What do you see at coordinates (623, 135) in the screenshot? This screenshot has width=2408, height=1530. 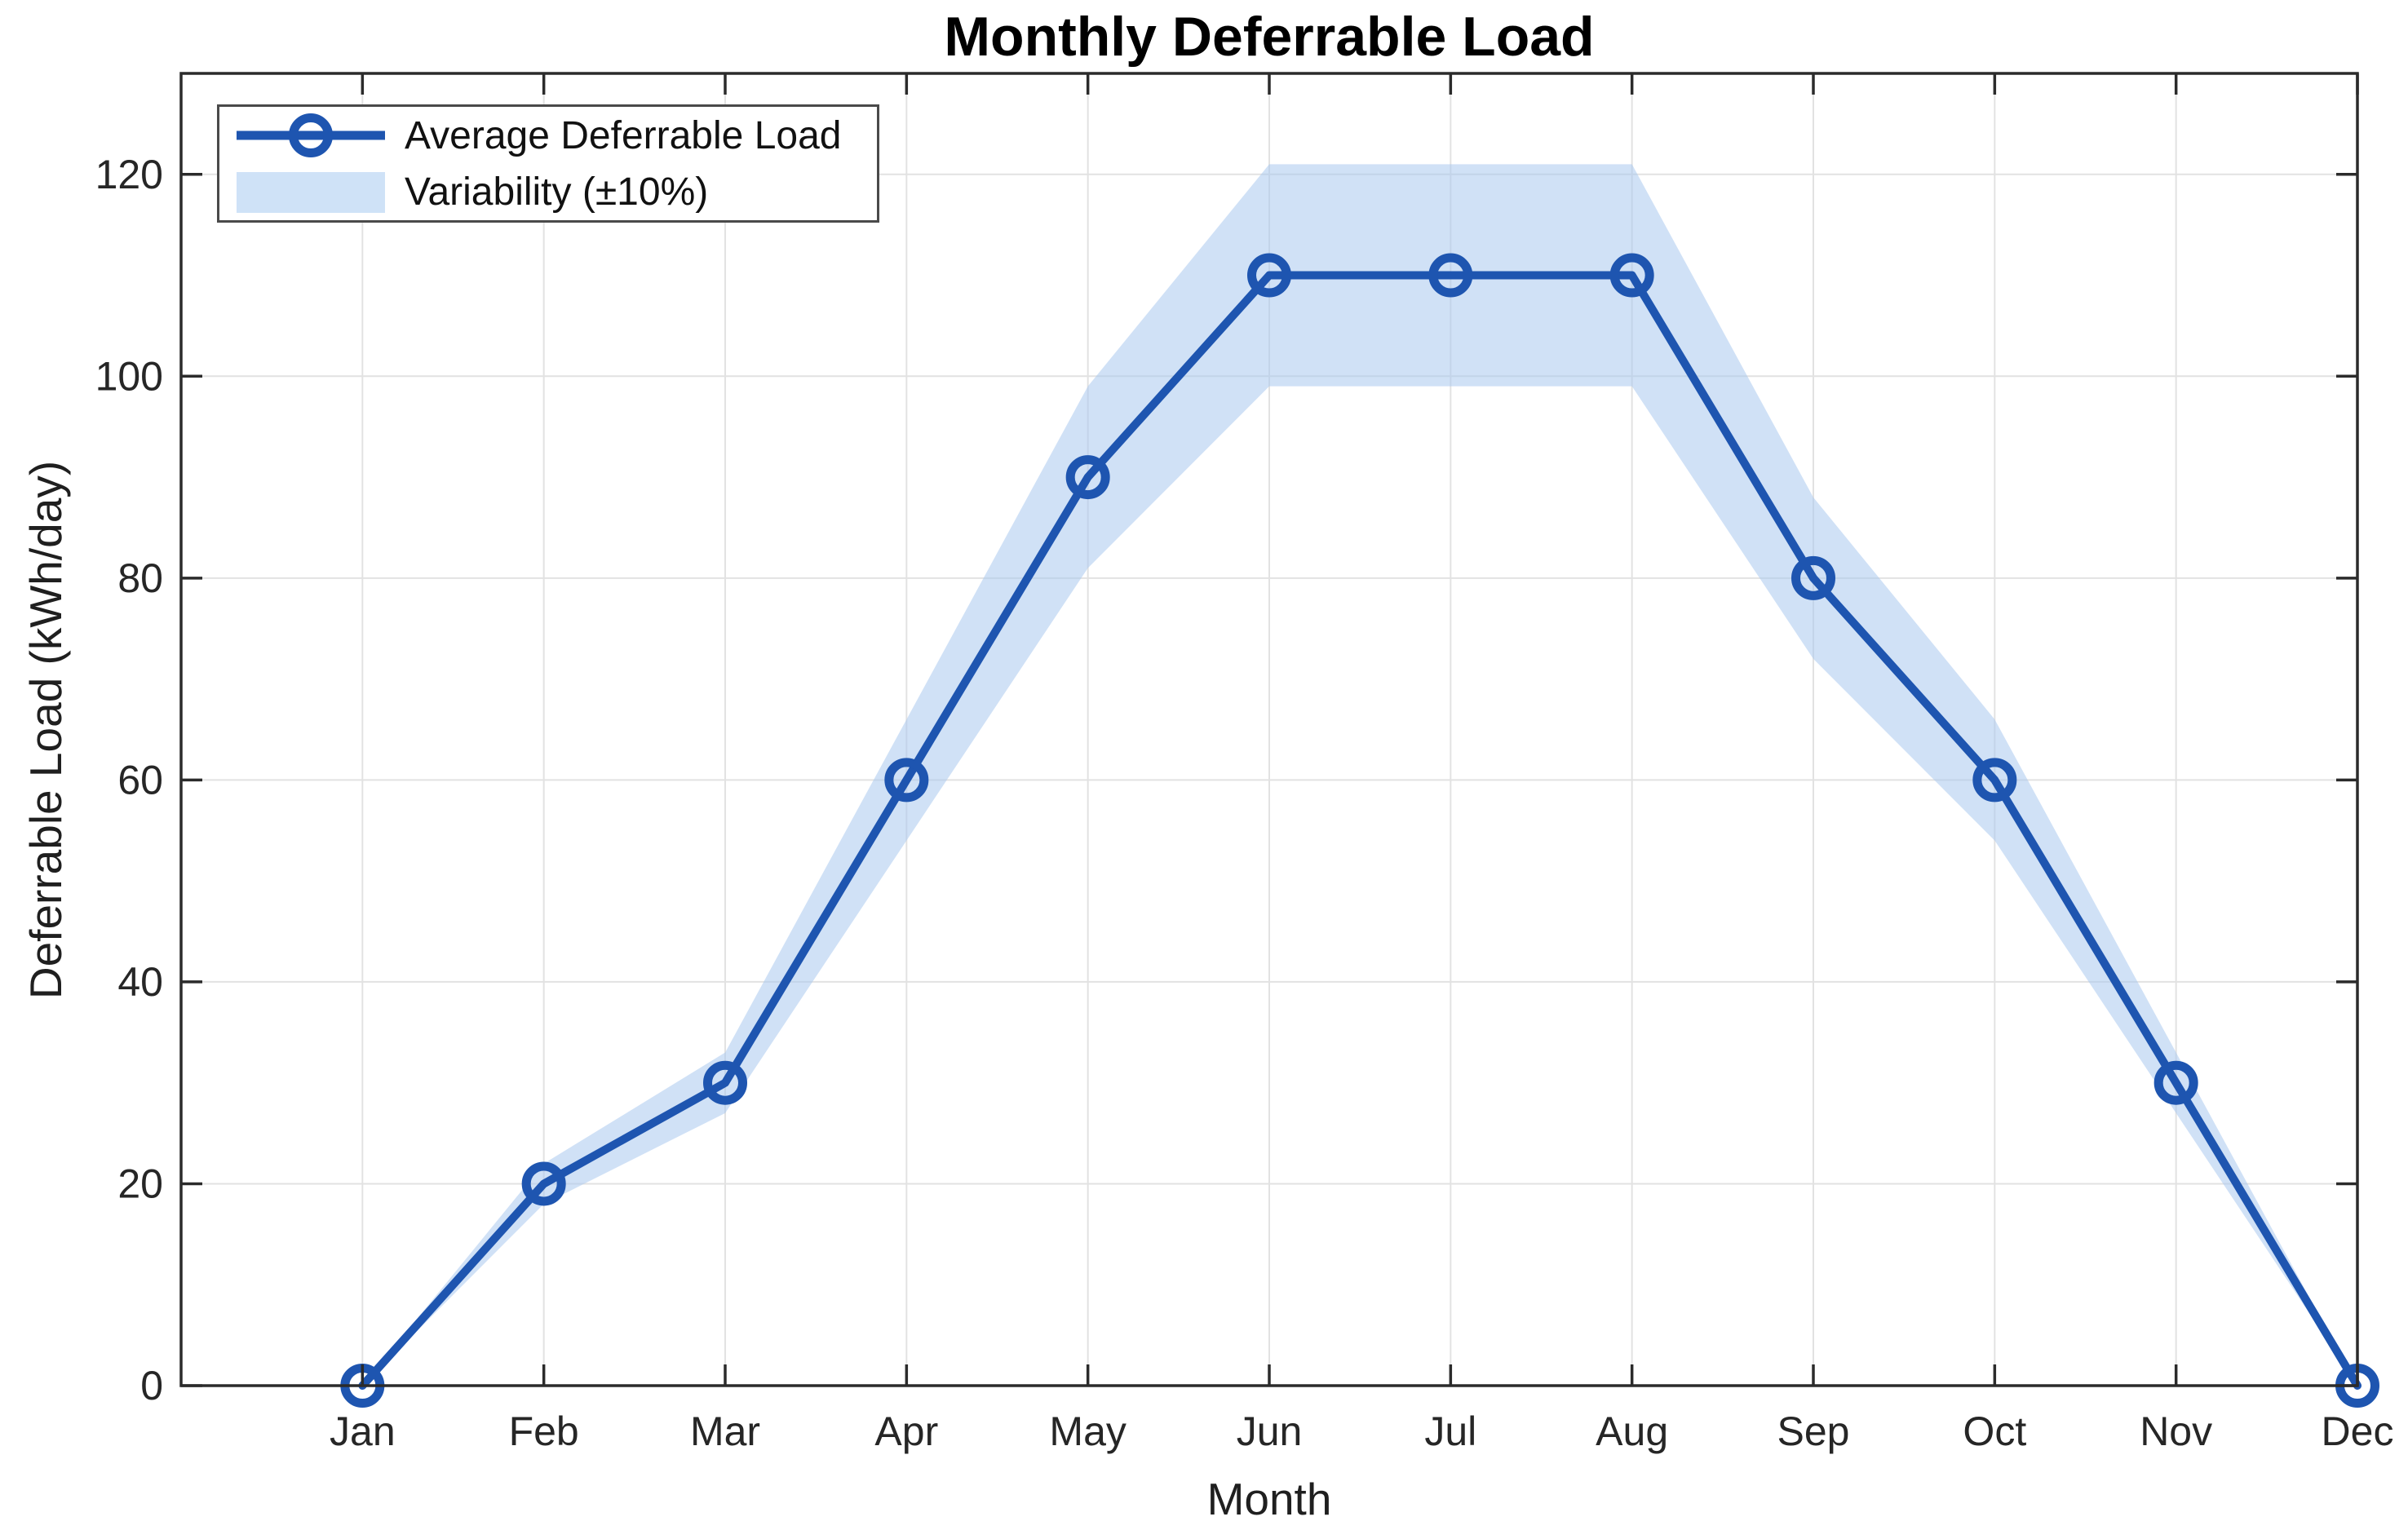 I see `legend-label-average-load: Average Deferrable Load` at bounding box center [623, 135].